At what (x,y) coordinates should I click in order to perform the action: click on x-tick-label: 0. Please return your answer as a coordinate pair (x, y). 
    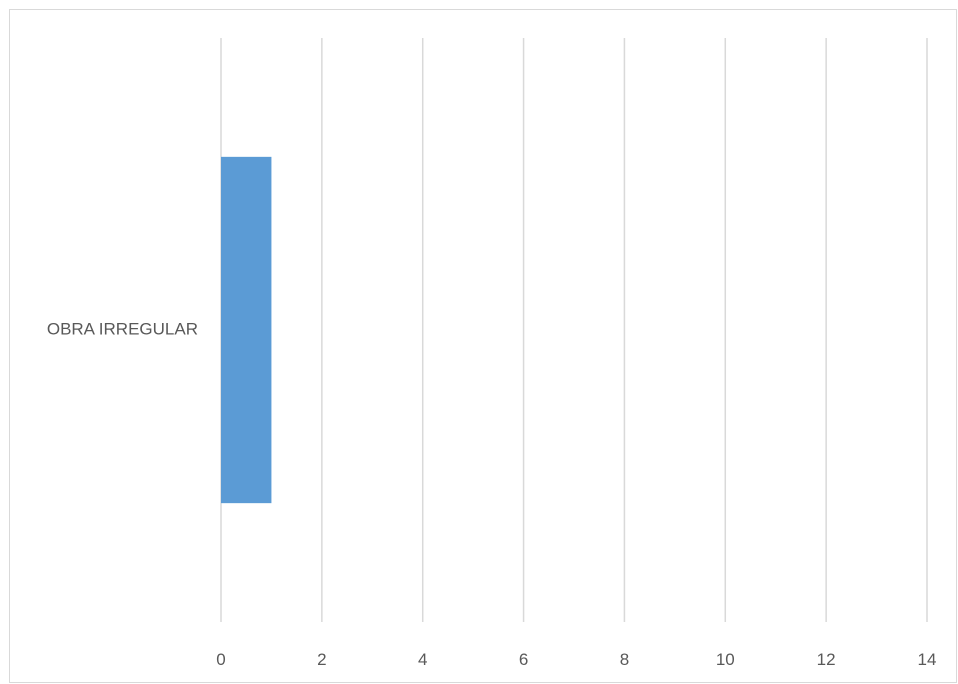
    Looking at the image, I should click on (220, 659).